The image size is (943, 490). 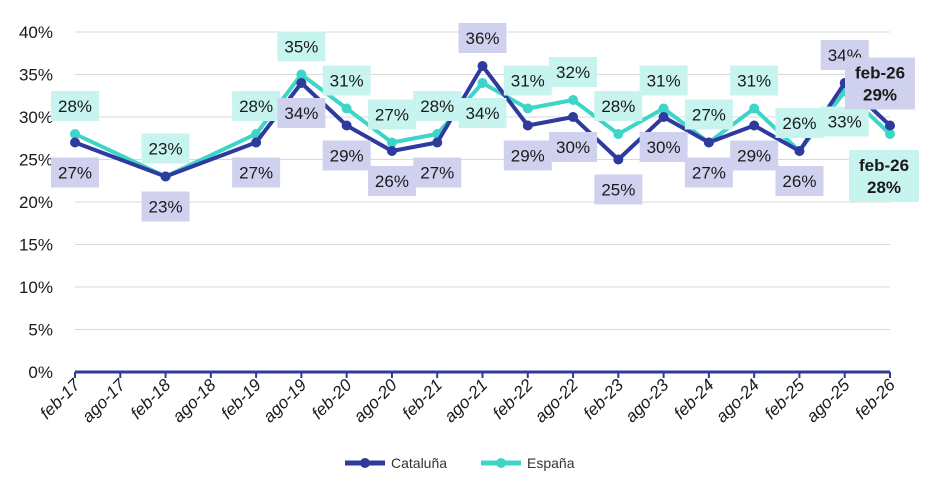 What do you see at coordinates (365, 463) in the screenshot?
I see `legend-marker-cataluna` at bounding box center [365, 463].